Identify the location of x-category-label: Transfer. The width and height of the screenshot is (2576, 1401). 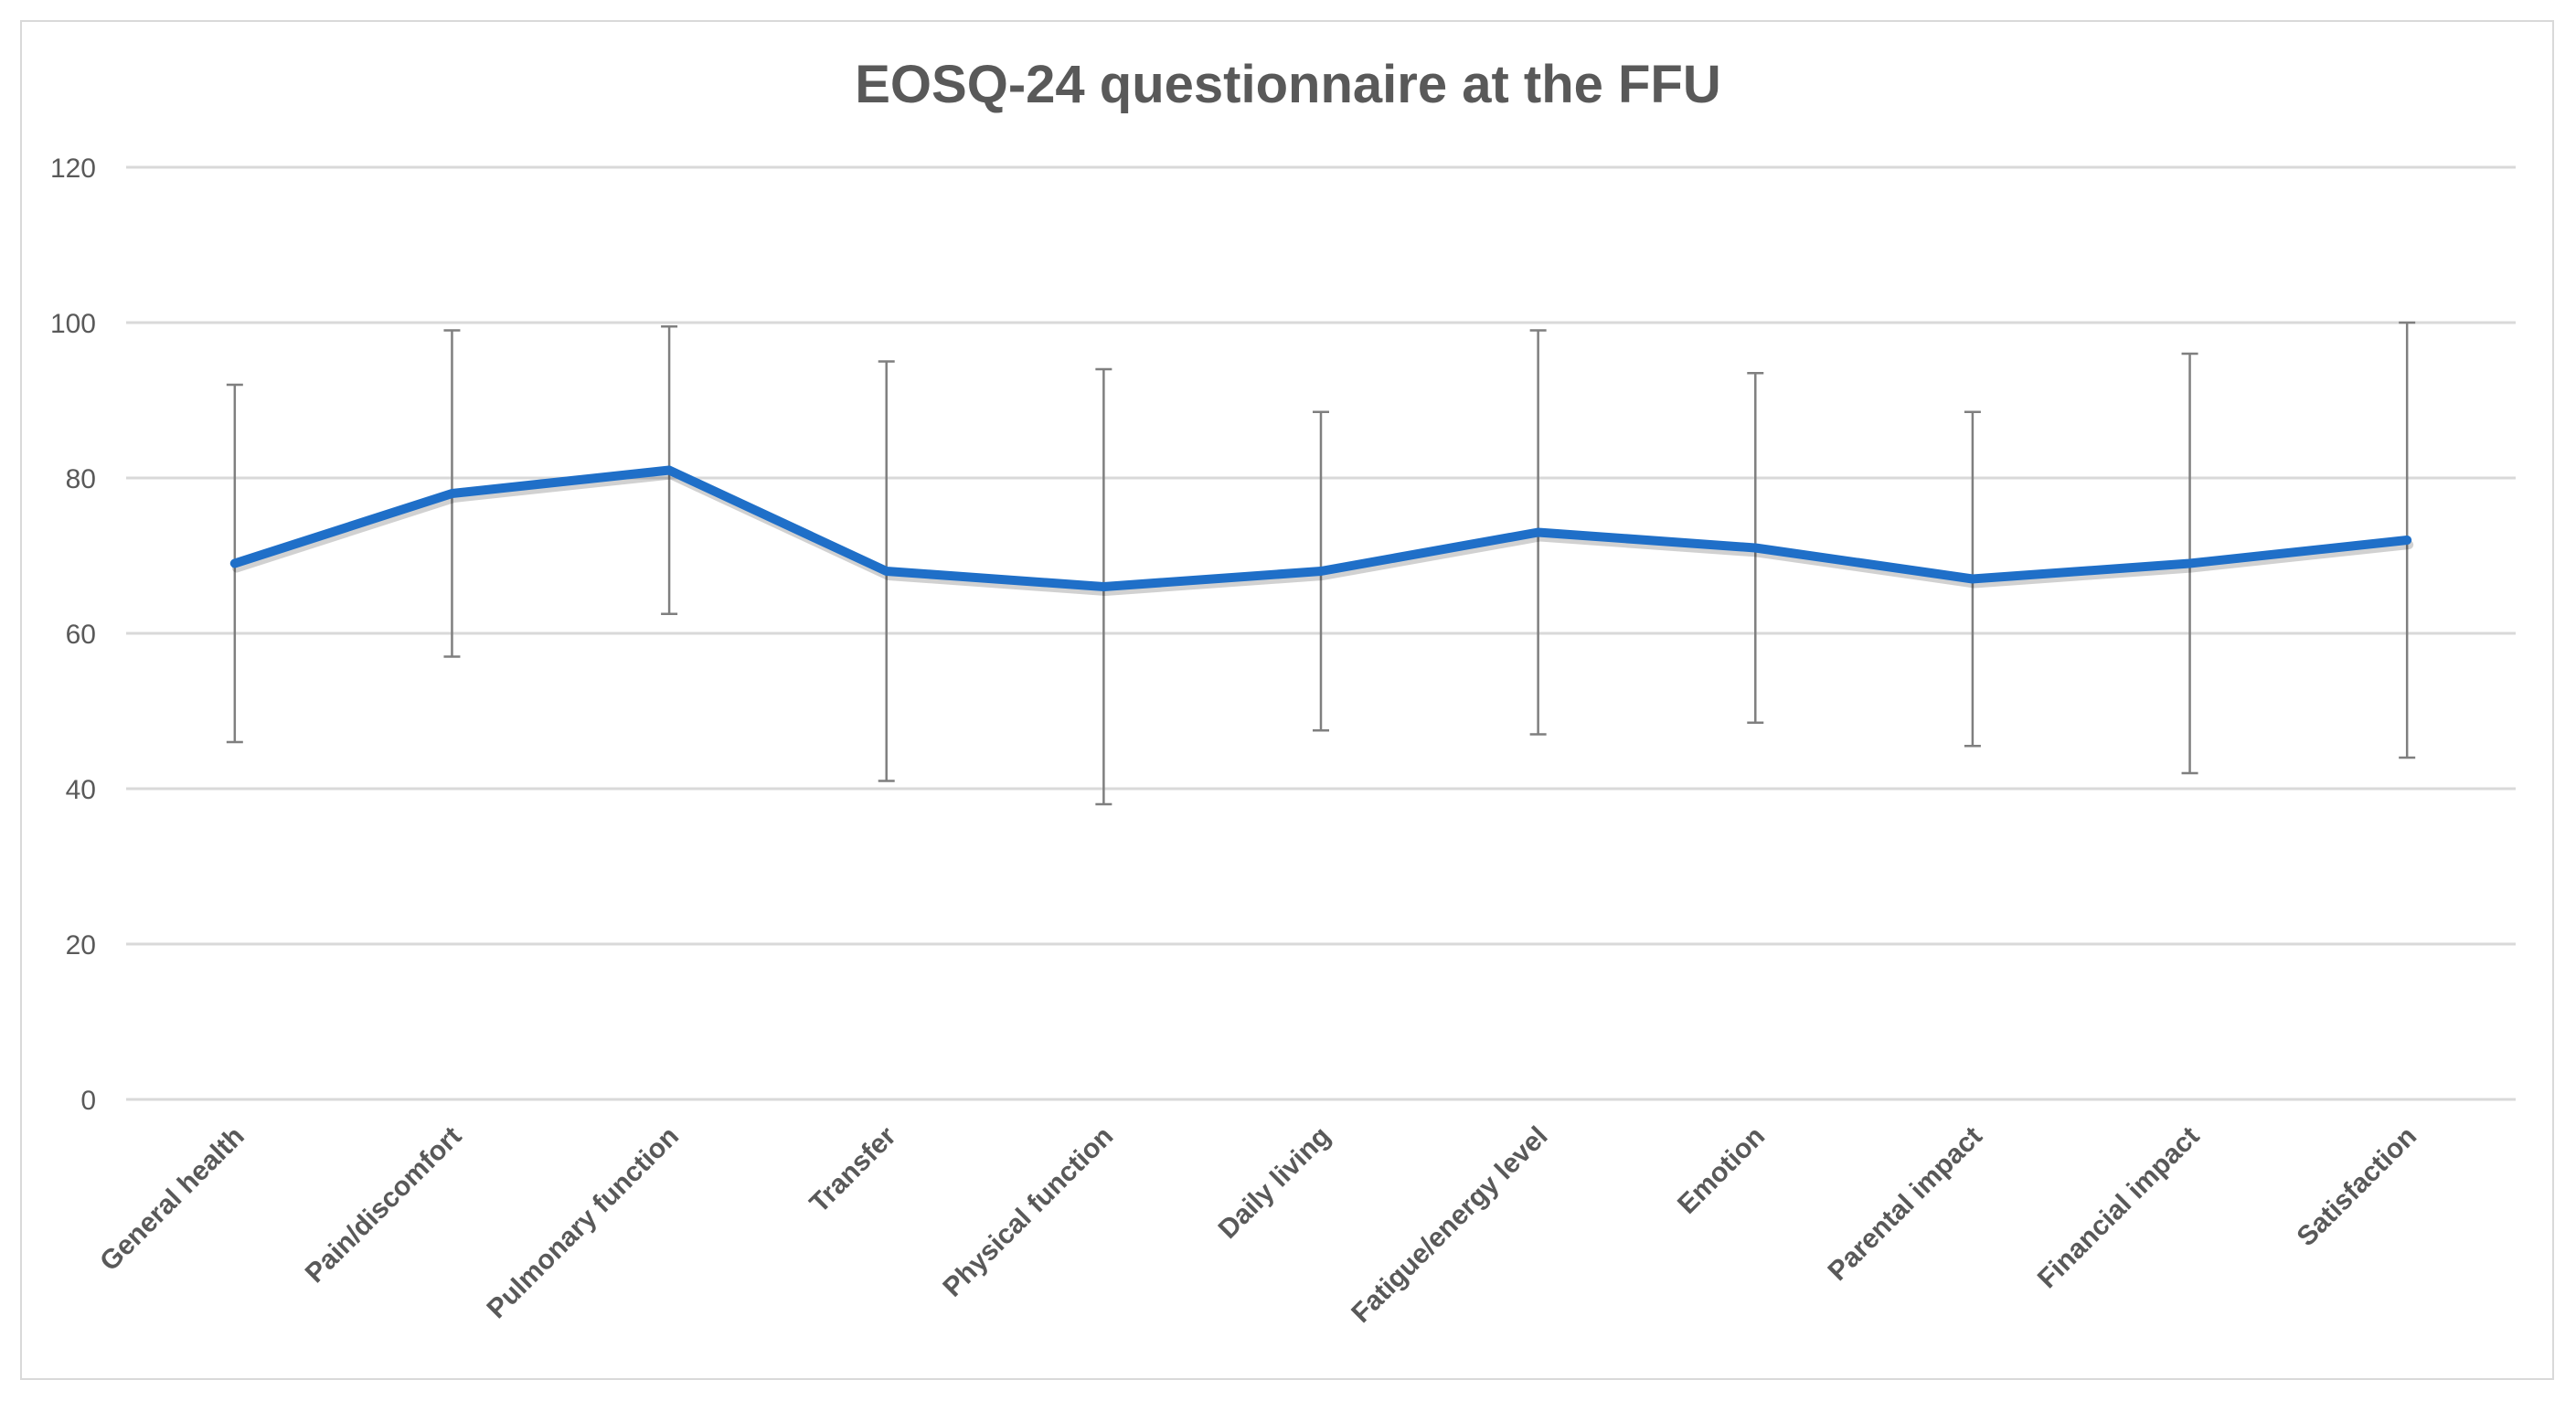
(853, 1169).